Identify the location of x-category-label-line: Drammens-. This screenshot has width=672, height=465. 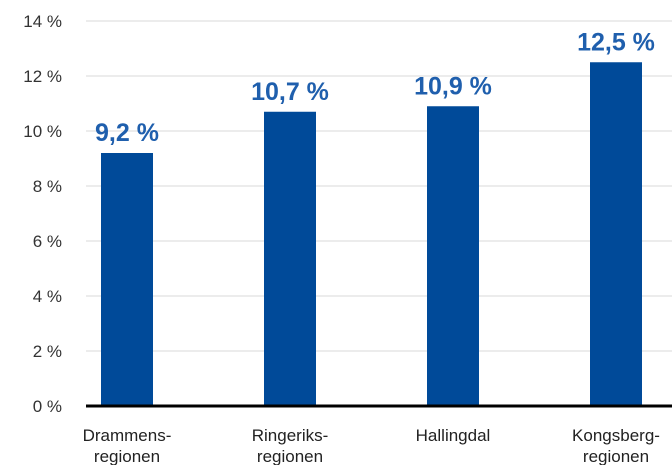
(127, 435).